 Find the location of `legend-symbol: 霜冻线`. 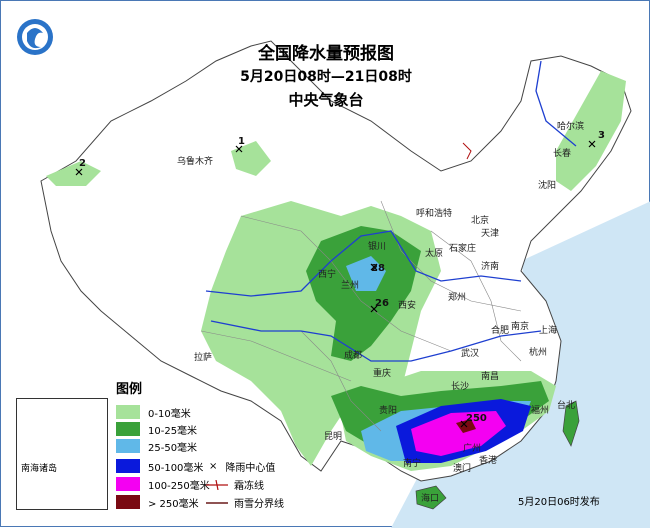

legend-symbol: 霜冻线 is located at coordinates (235, 484).